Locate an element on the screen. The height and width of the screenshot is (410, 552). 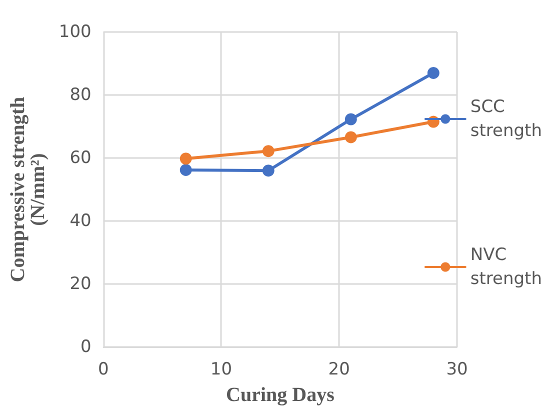
x-tick-label: 20 is located at coordinates (339, 370).